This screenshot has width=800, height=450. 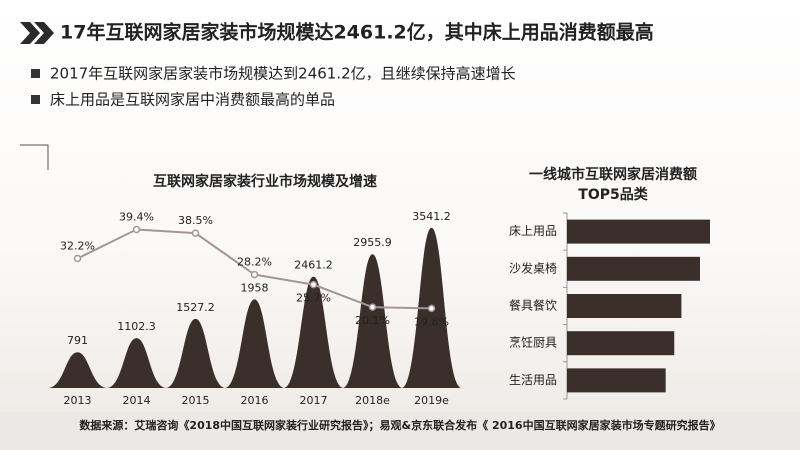 I want to click on data-label: 1102.3, so click(x=136, y=326).